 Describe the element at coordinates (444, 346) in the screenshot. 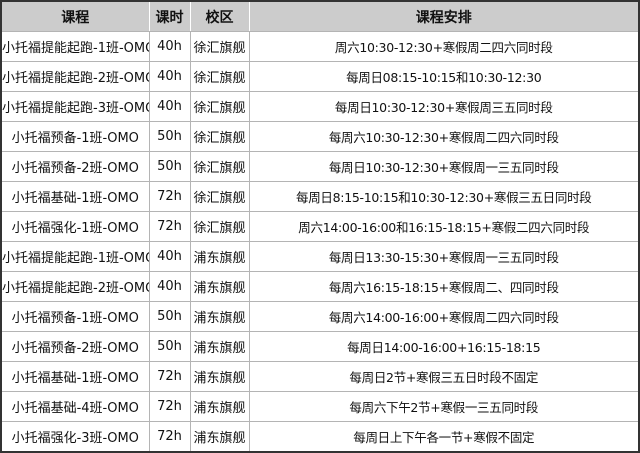

I see `schedule-cell: 每周日14:00-16:00+16:15-18:15` at that location.